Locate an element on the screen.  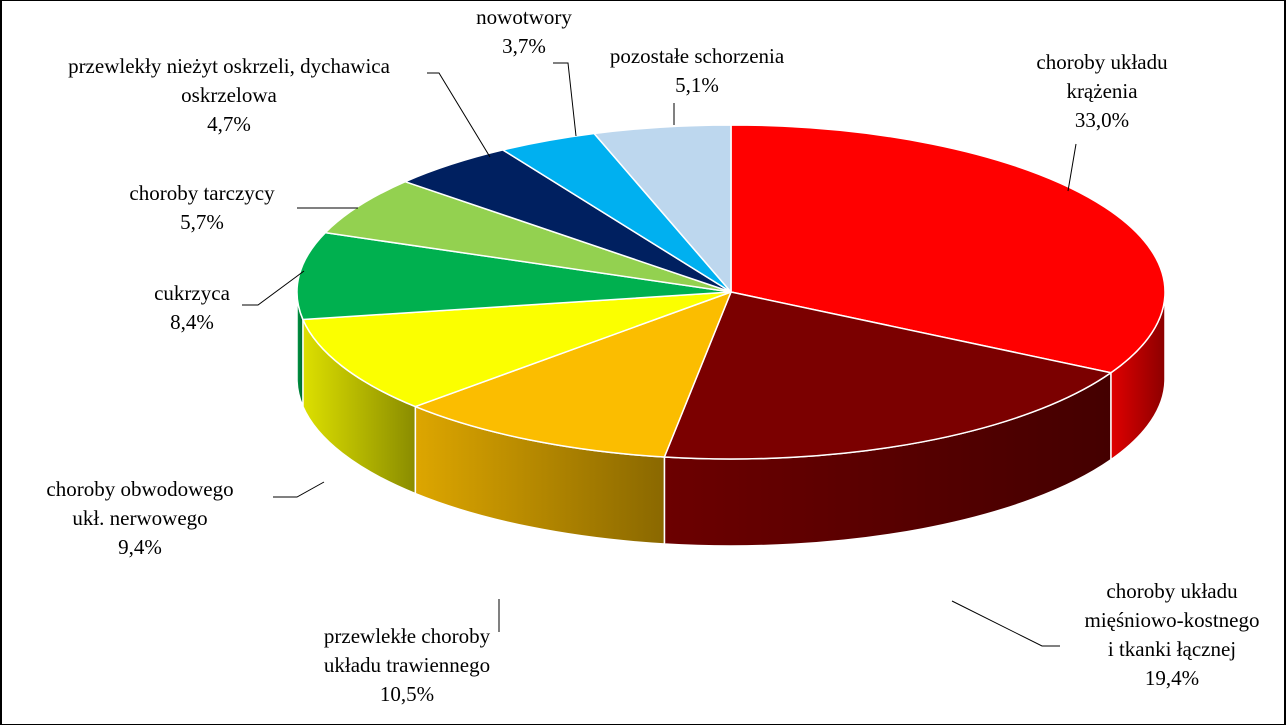
data-label-text-przewlek-y-niezyt-oskrzeli-dychawica-oskrzelowa: oskrzelowa is located at coordinates (229, 95).